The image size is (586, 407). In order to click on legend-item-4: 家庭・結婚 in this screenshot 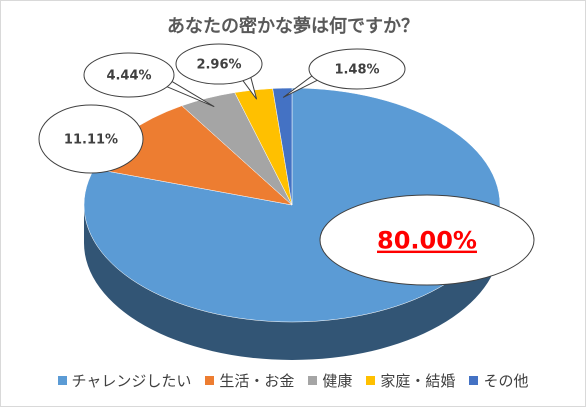, I will do `click(410, 380)`.